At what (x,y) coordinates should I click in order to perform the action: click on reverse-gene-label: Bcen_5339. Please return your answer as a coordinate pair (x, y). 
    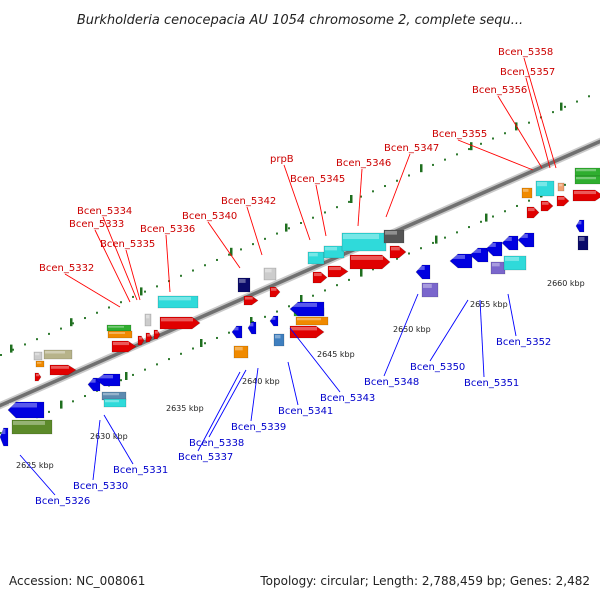
    Looking at the image, I should click on (258, 427).